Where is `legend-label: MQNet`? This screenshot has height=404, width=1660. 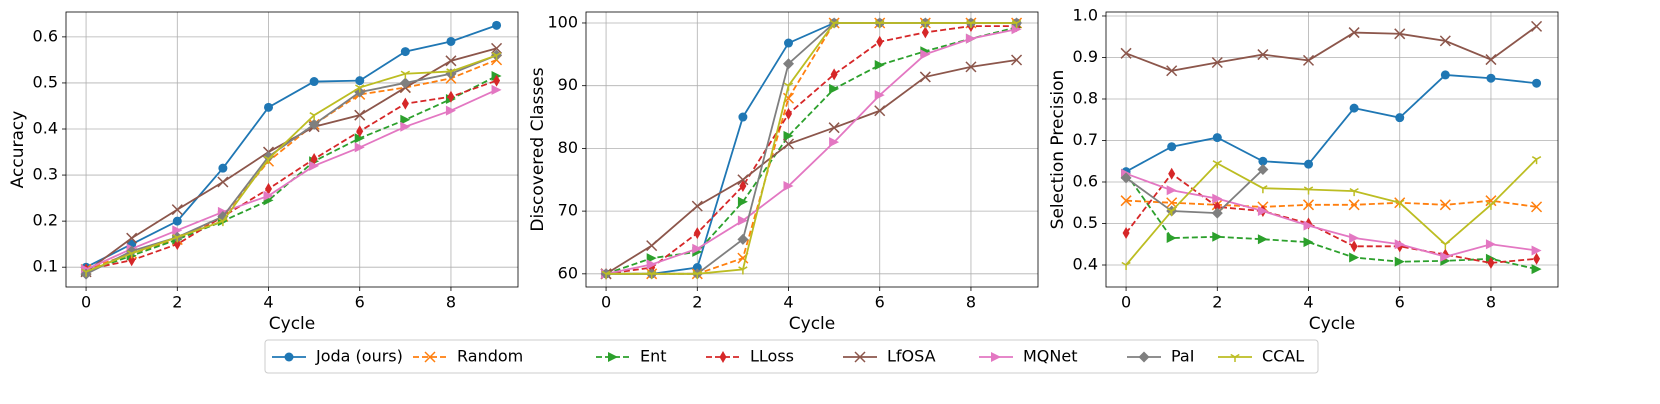
legend-label: MQNet is located at coordinates (1050, 356).